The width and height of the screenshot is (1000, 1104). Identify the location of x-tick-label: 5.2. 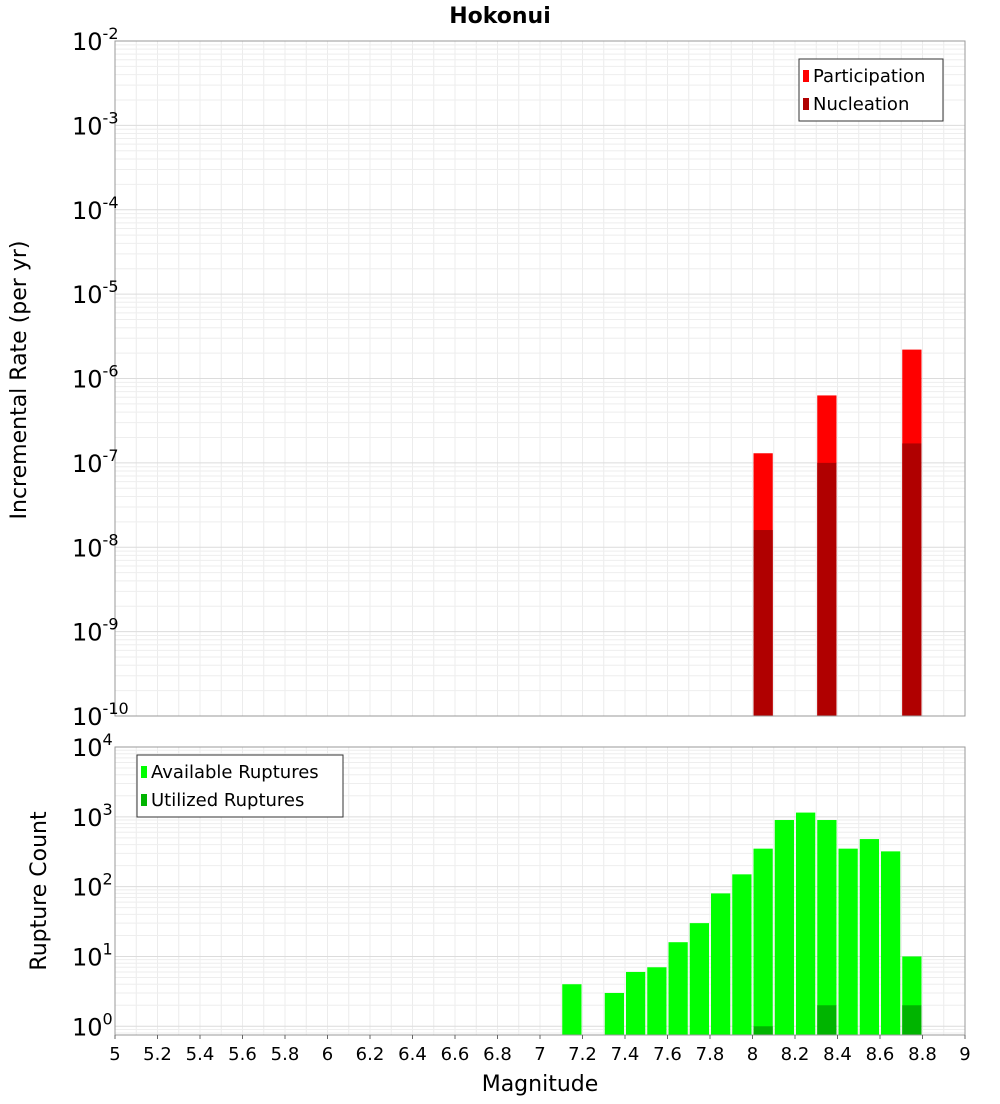
(157, 1054).